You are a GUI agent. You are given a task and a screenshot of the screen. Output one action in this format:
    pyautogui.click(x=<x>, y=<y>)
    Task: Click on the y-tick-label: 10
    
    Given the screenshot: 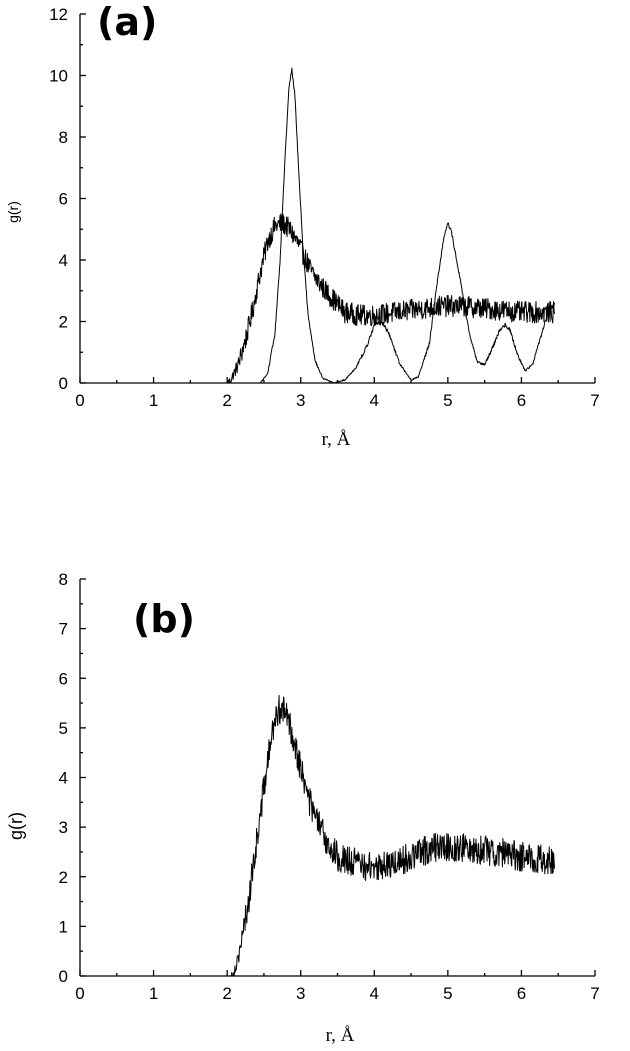 What is the action you would take?
    pyautogui.click(x=58, y=76)
    